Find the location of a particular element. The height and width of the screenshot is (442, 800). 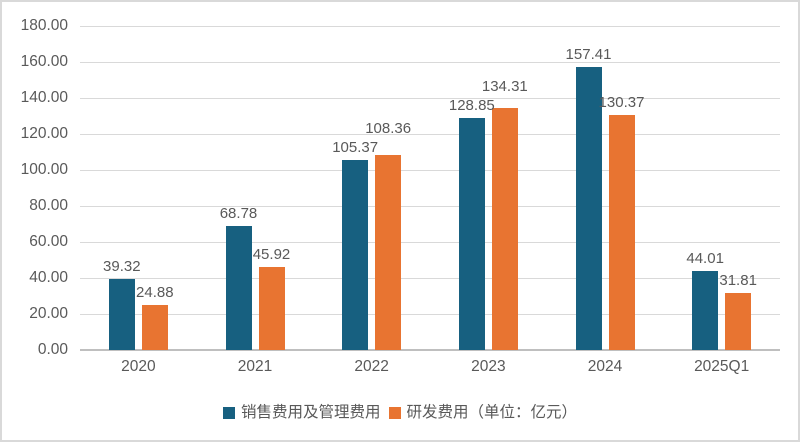

value-label: 44.01 is located at coordinates (705, 258).